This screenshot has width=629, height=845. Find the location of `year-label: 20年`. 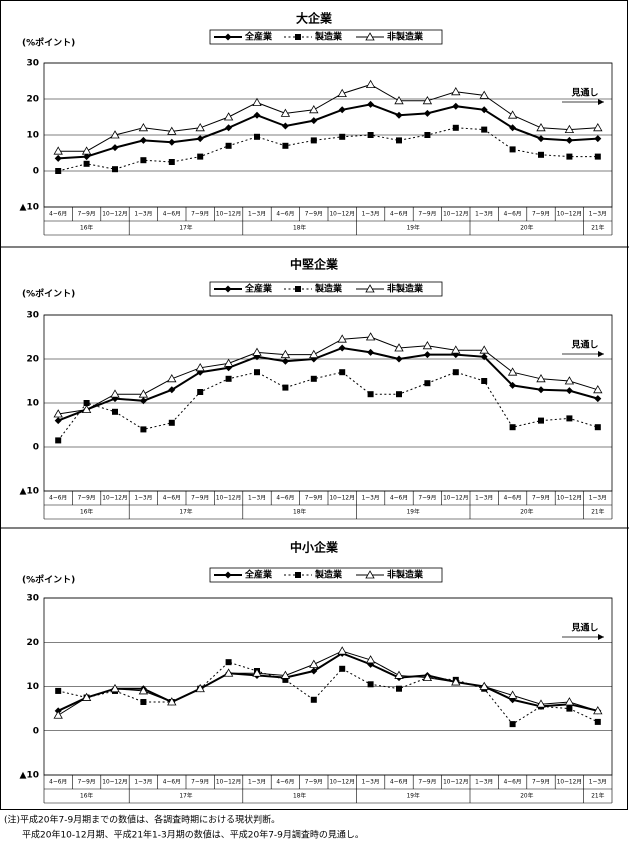

year-label: 20年 is located at coordinates (526, 512).